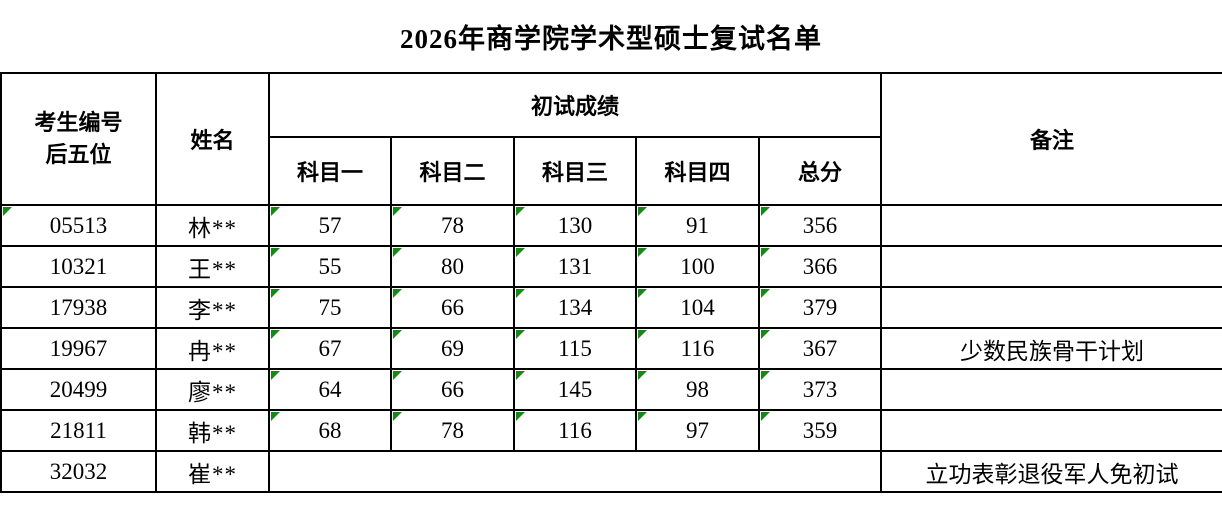 The height and width of the screenshot is (522, 1222). Describe the element at coordinates (820, 348) in the screenshot. I see `total-score-cell: 367` at that location.